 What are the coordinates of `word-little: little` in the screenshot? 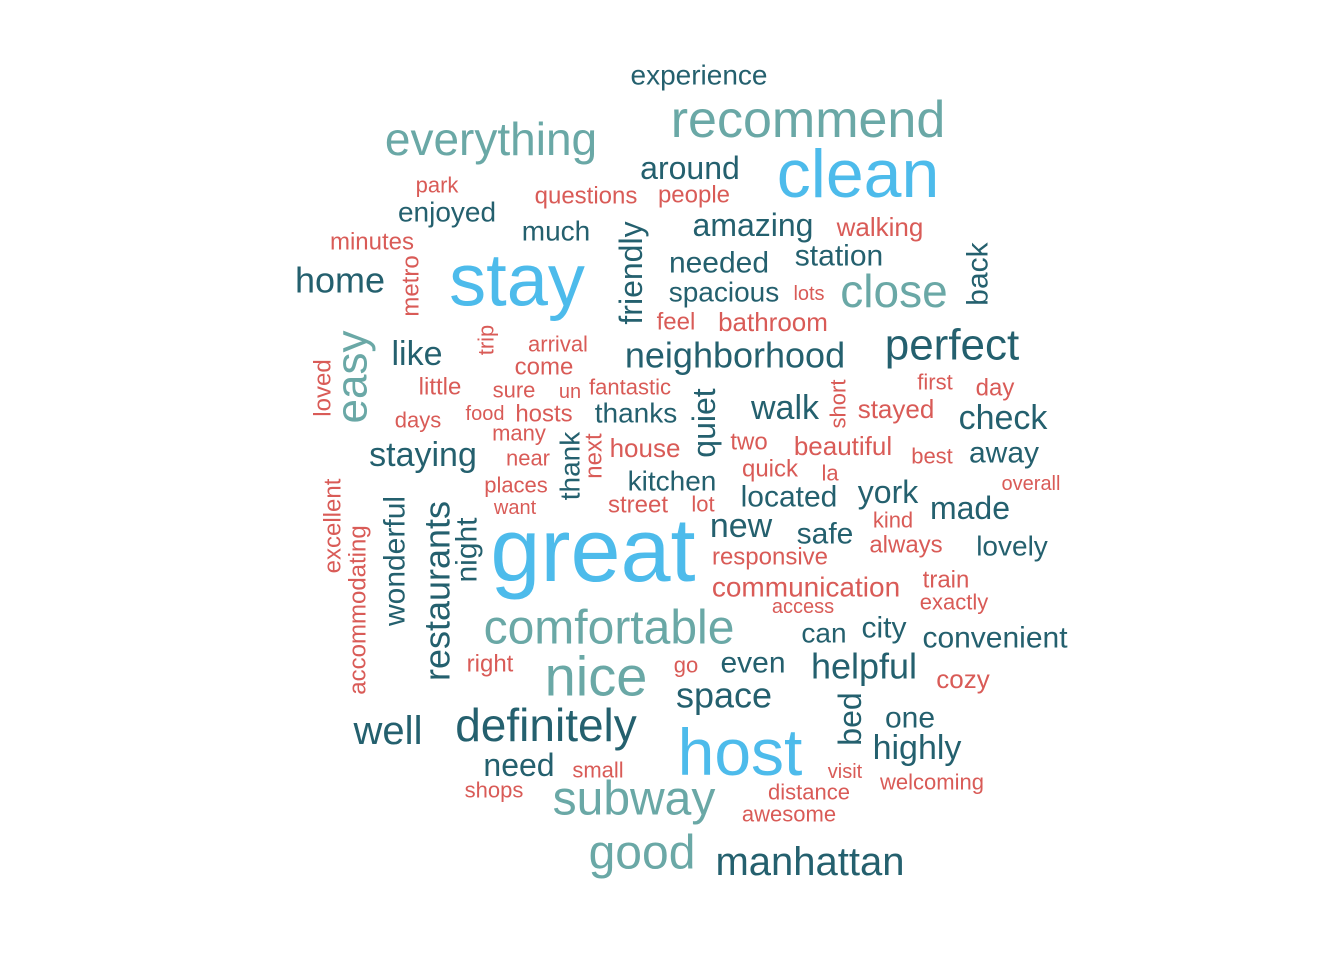 It's located at (440, 387).